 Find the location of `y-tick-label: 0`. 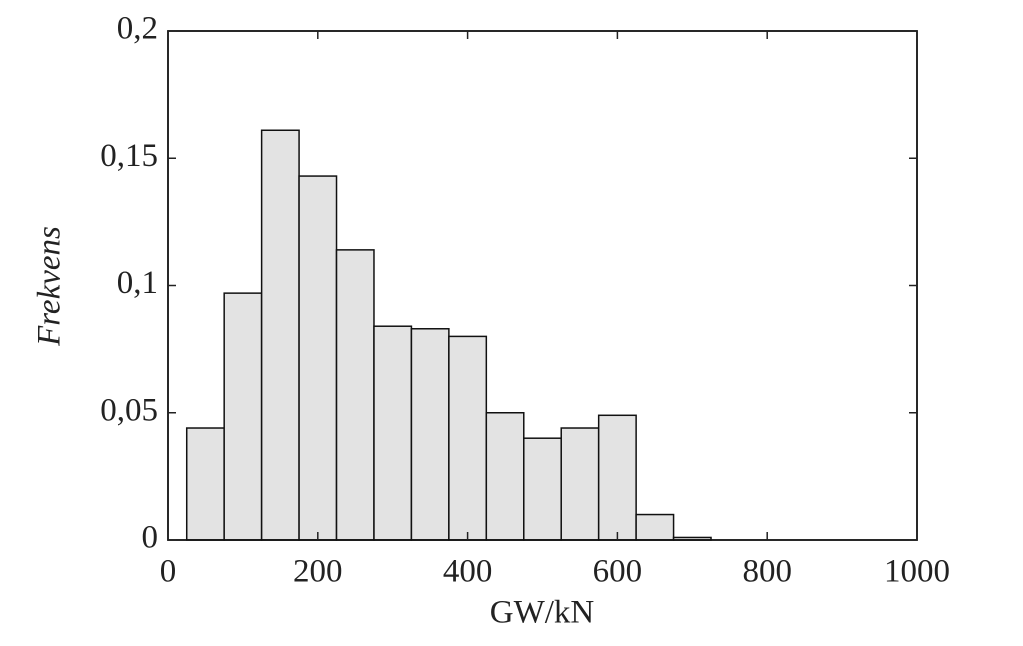

y-tick-label: 0 is located at coordinates (150, 538).